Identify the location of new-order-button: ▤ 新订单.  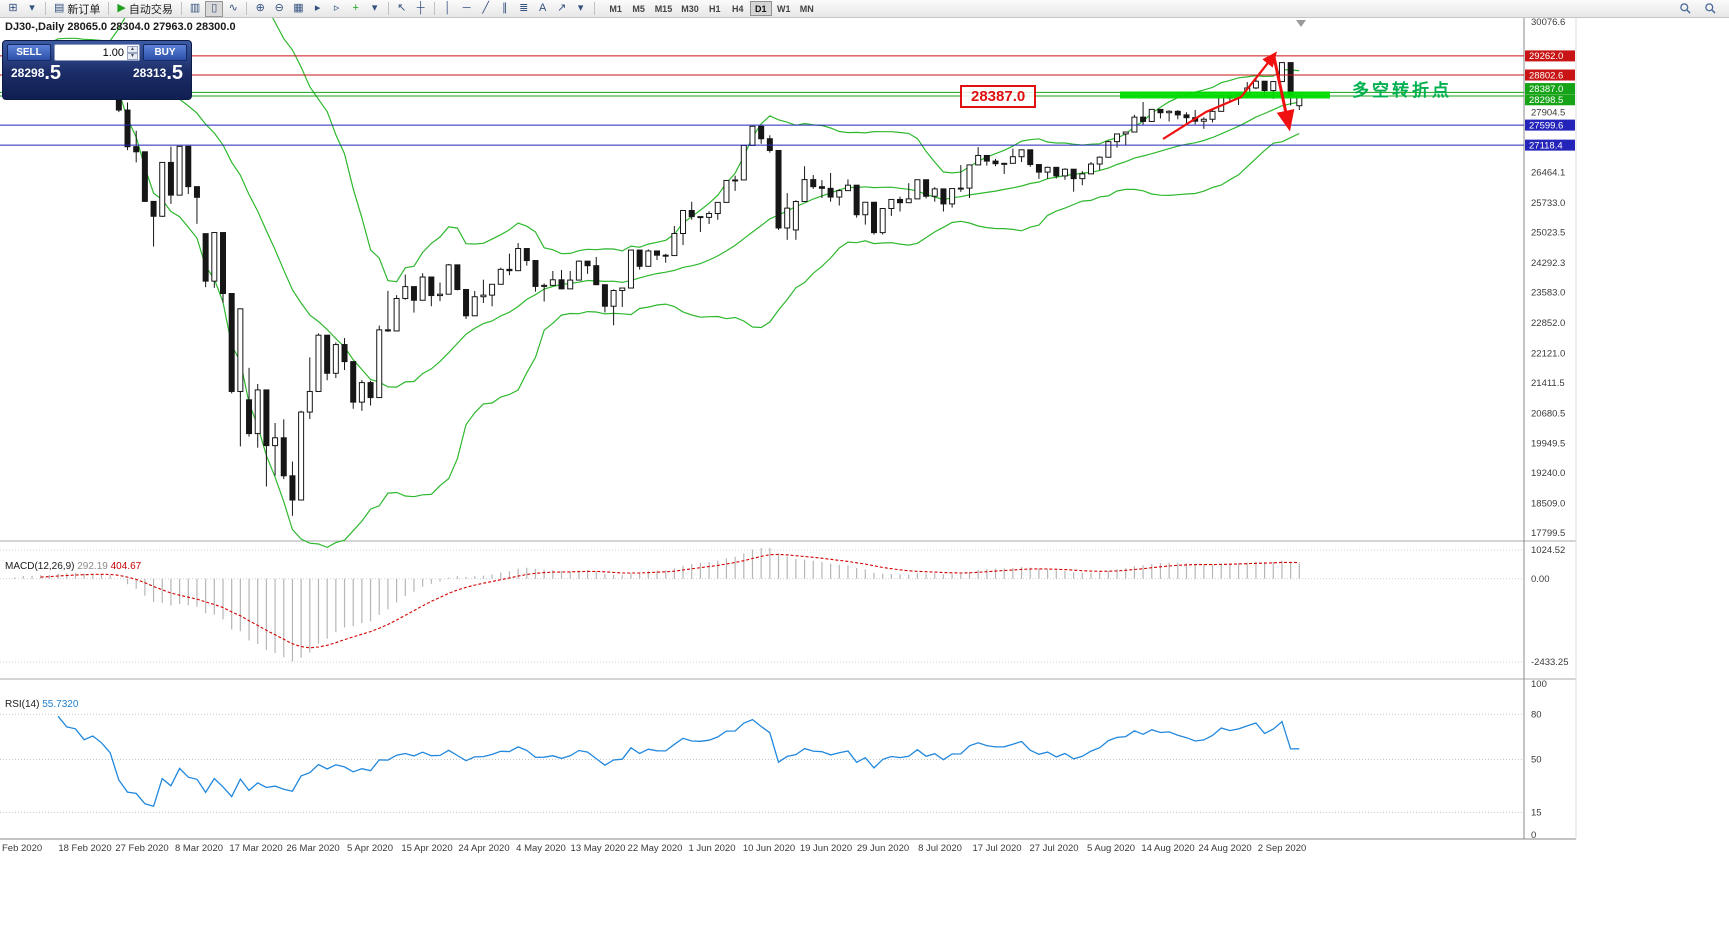
(77, 9).